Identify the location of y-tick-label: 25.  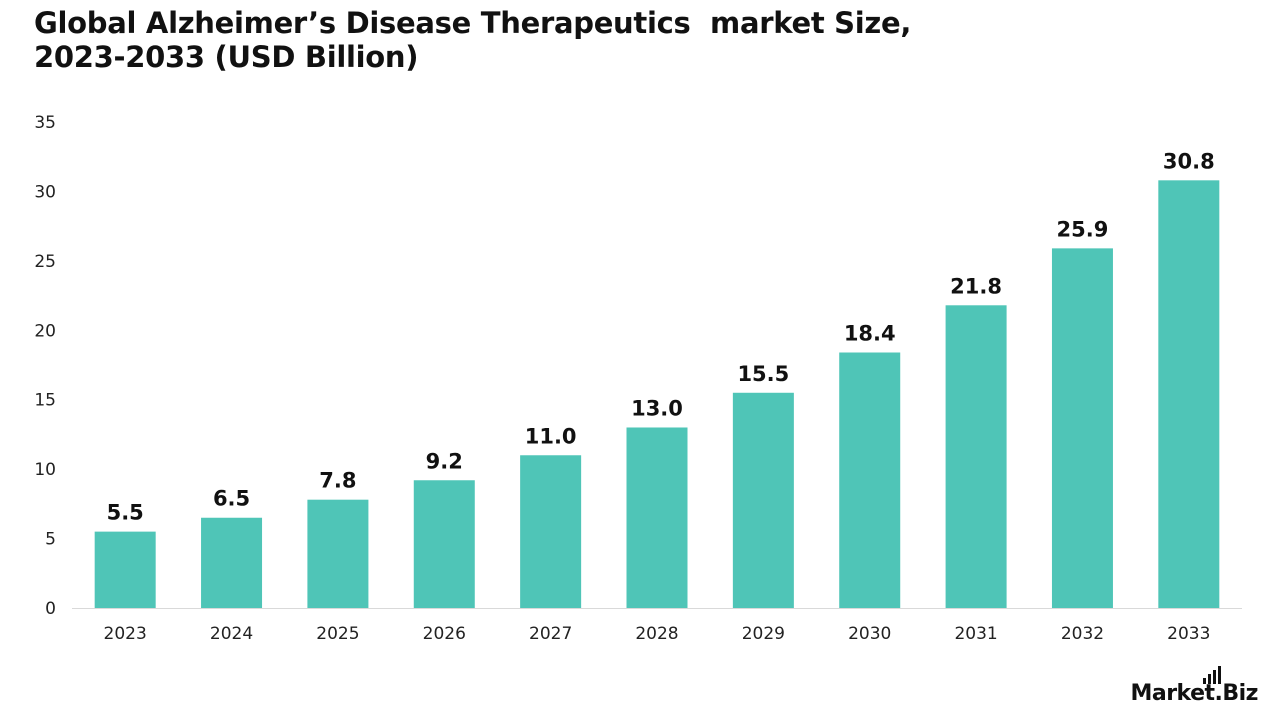
(45, 262).